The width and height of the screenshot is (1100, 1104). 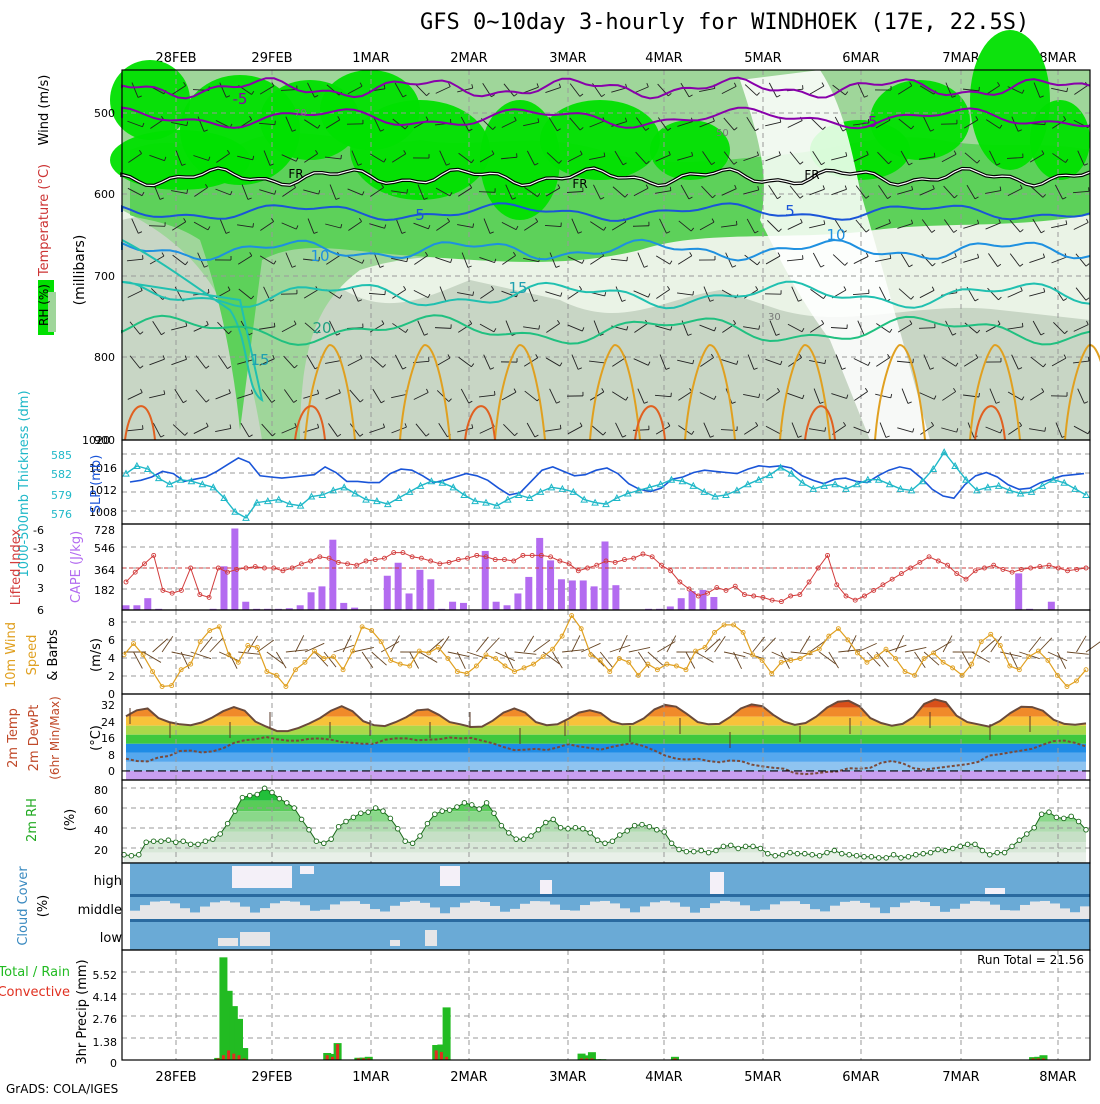 What do you see at coordinates (835, 235) in the screenshot?
I see `contour-label: 10` at bounding box center [835, 235].